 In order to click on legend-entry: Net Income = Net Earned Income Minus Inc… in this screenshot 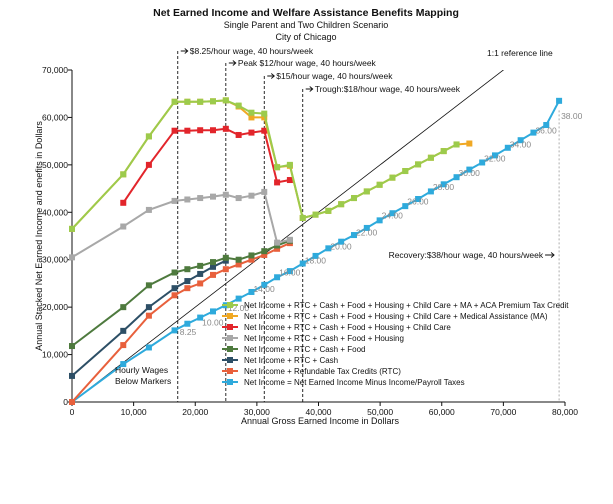, I will do `click(354, 382)`.